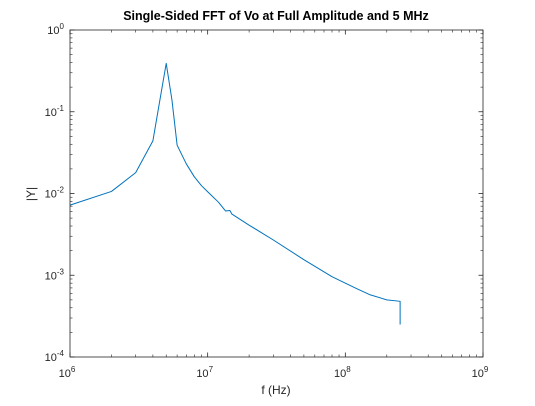  I want to click on x-tick-label: 10⁹, so click(480, 372).